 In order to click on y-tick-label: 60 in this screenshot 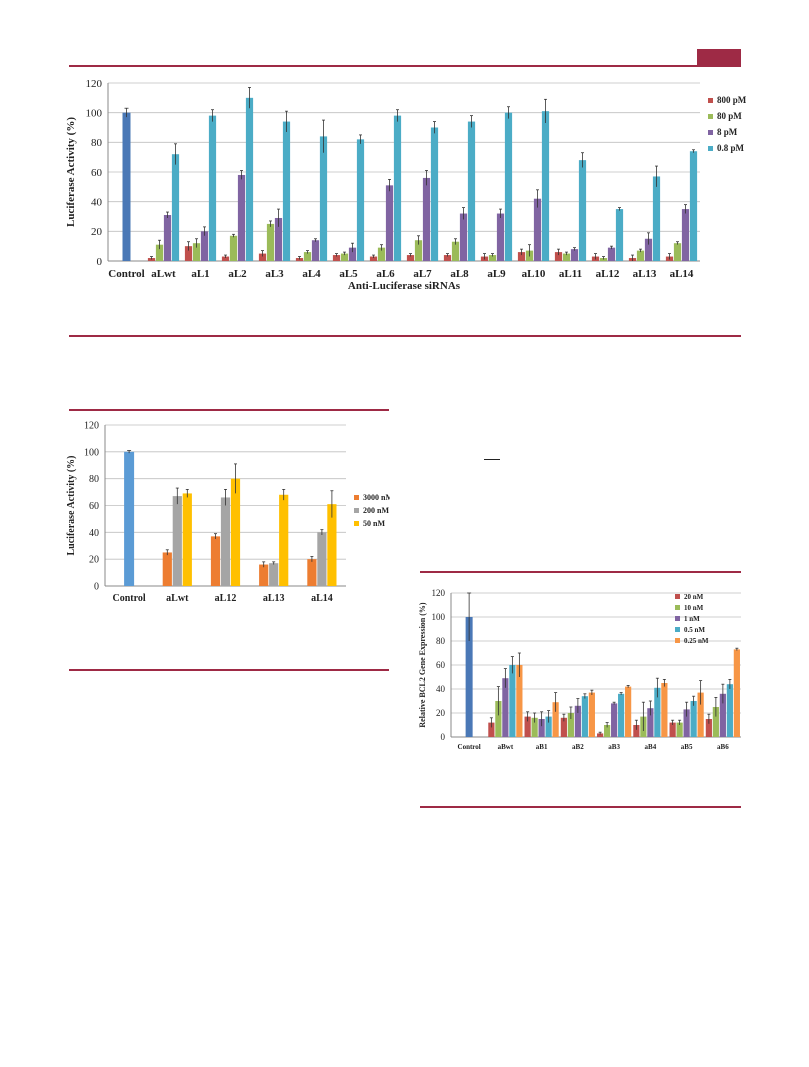, I will do `click(97, 173)`.